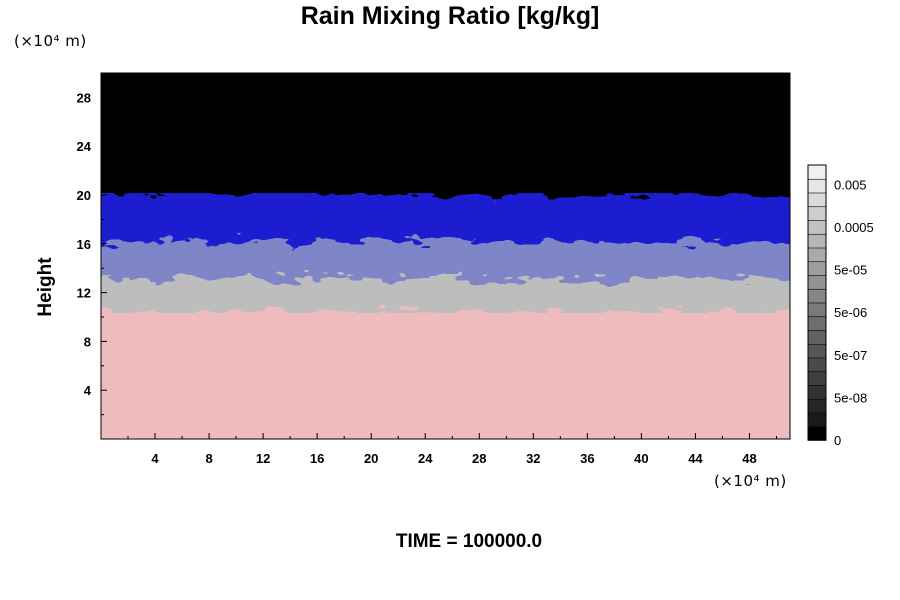 This screenshot has height=600, width=900. Describe the element at coordinates (84, 195) in the screenshot. I see `y-tick-label: 20` at that location.